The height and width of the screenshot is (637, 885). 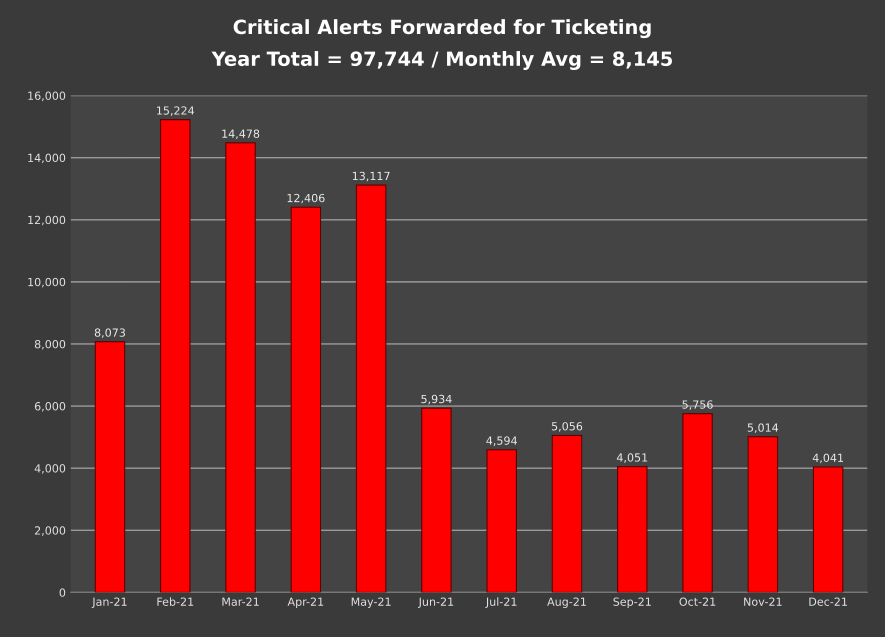 What do you see at coordinates (50, 531) in the screenshot?
I see `y-tick-label: 2,000` at bounding box center [50, 531].